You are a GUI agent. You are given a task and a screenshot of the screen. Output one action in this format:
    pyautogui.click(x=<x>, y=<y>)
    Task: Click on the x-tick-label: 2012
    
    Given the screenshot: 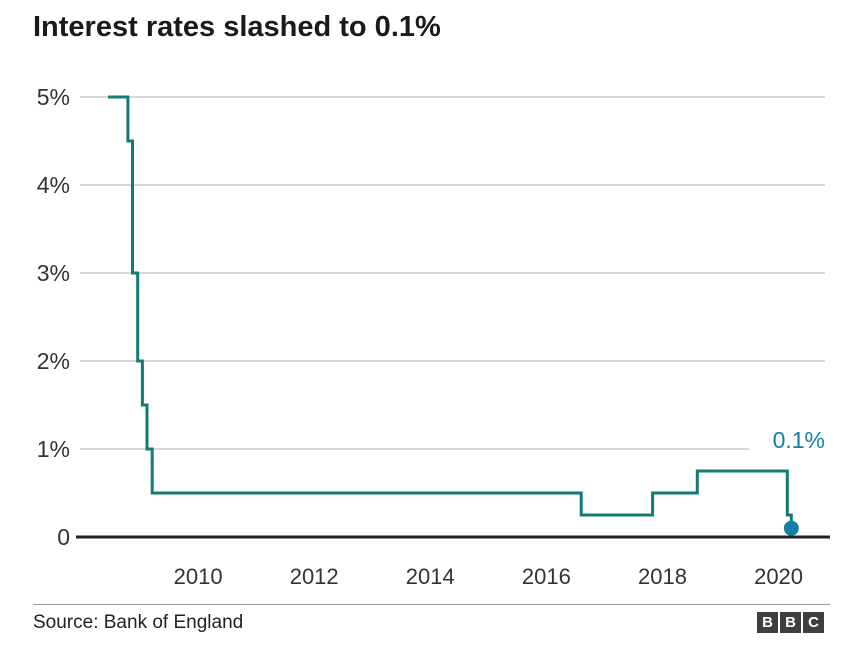 What is the action you would take?
    pyautogui.click(x=314, y=576)
    